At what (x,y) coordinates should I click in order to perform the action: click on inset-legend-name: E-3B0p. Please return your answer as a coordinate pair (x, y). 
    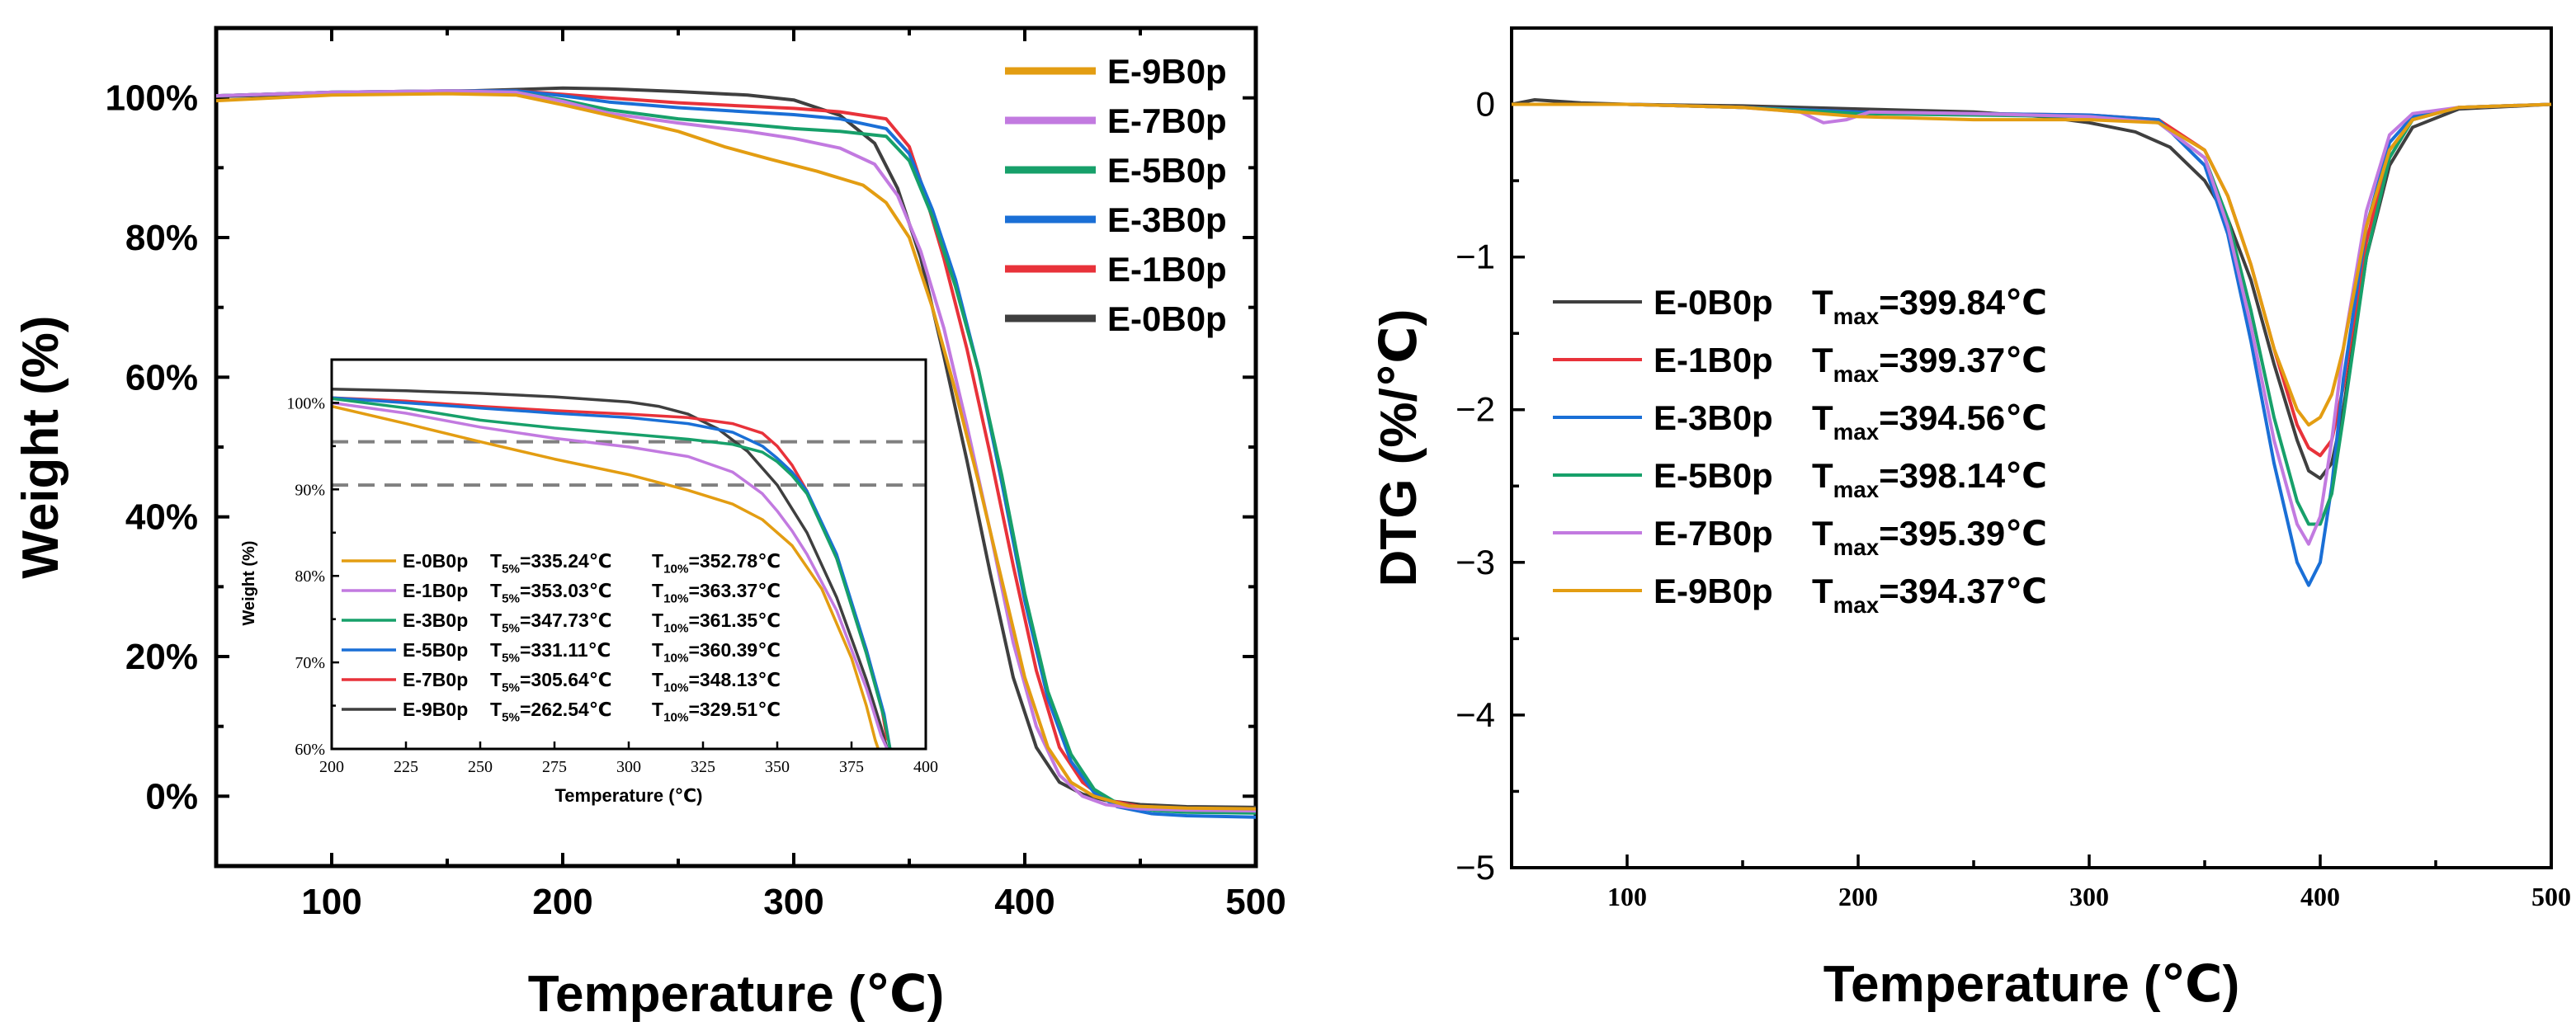
    Looking at the image, I should click on (435, 620).